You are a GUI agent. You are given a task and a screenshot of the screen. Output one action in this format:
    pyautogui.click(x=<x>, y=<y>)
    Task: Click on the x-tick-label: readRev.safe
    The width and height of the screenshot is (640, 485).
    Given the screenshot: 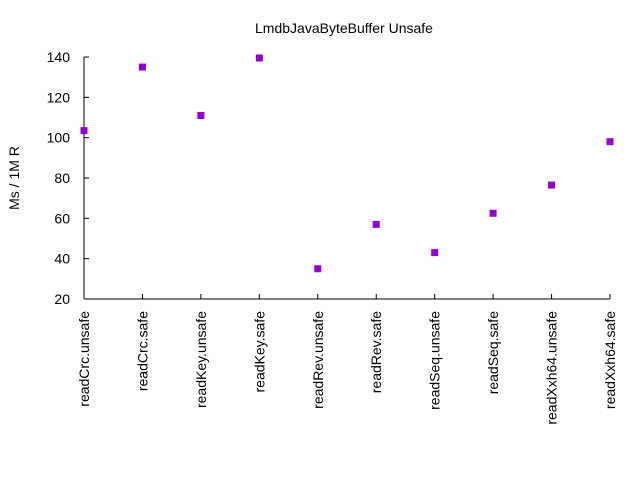 What is the action you would take?
    pyautogui.click(x=376, y=352)
    